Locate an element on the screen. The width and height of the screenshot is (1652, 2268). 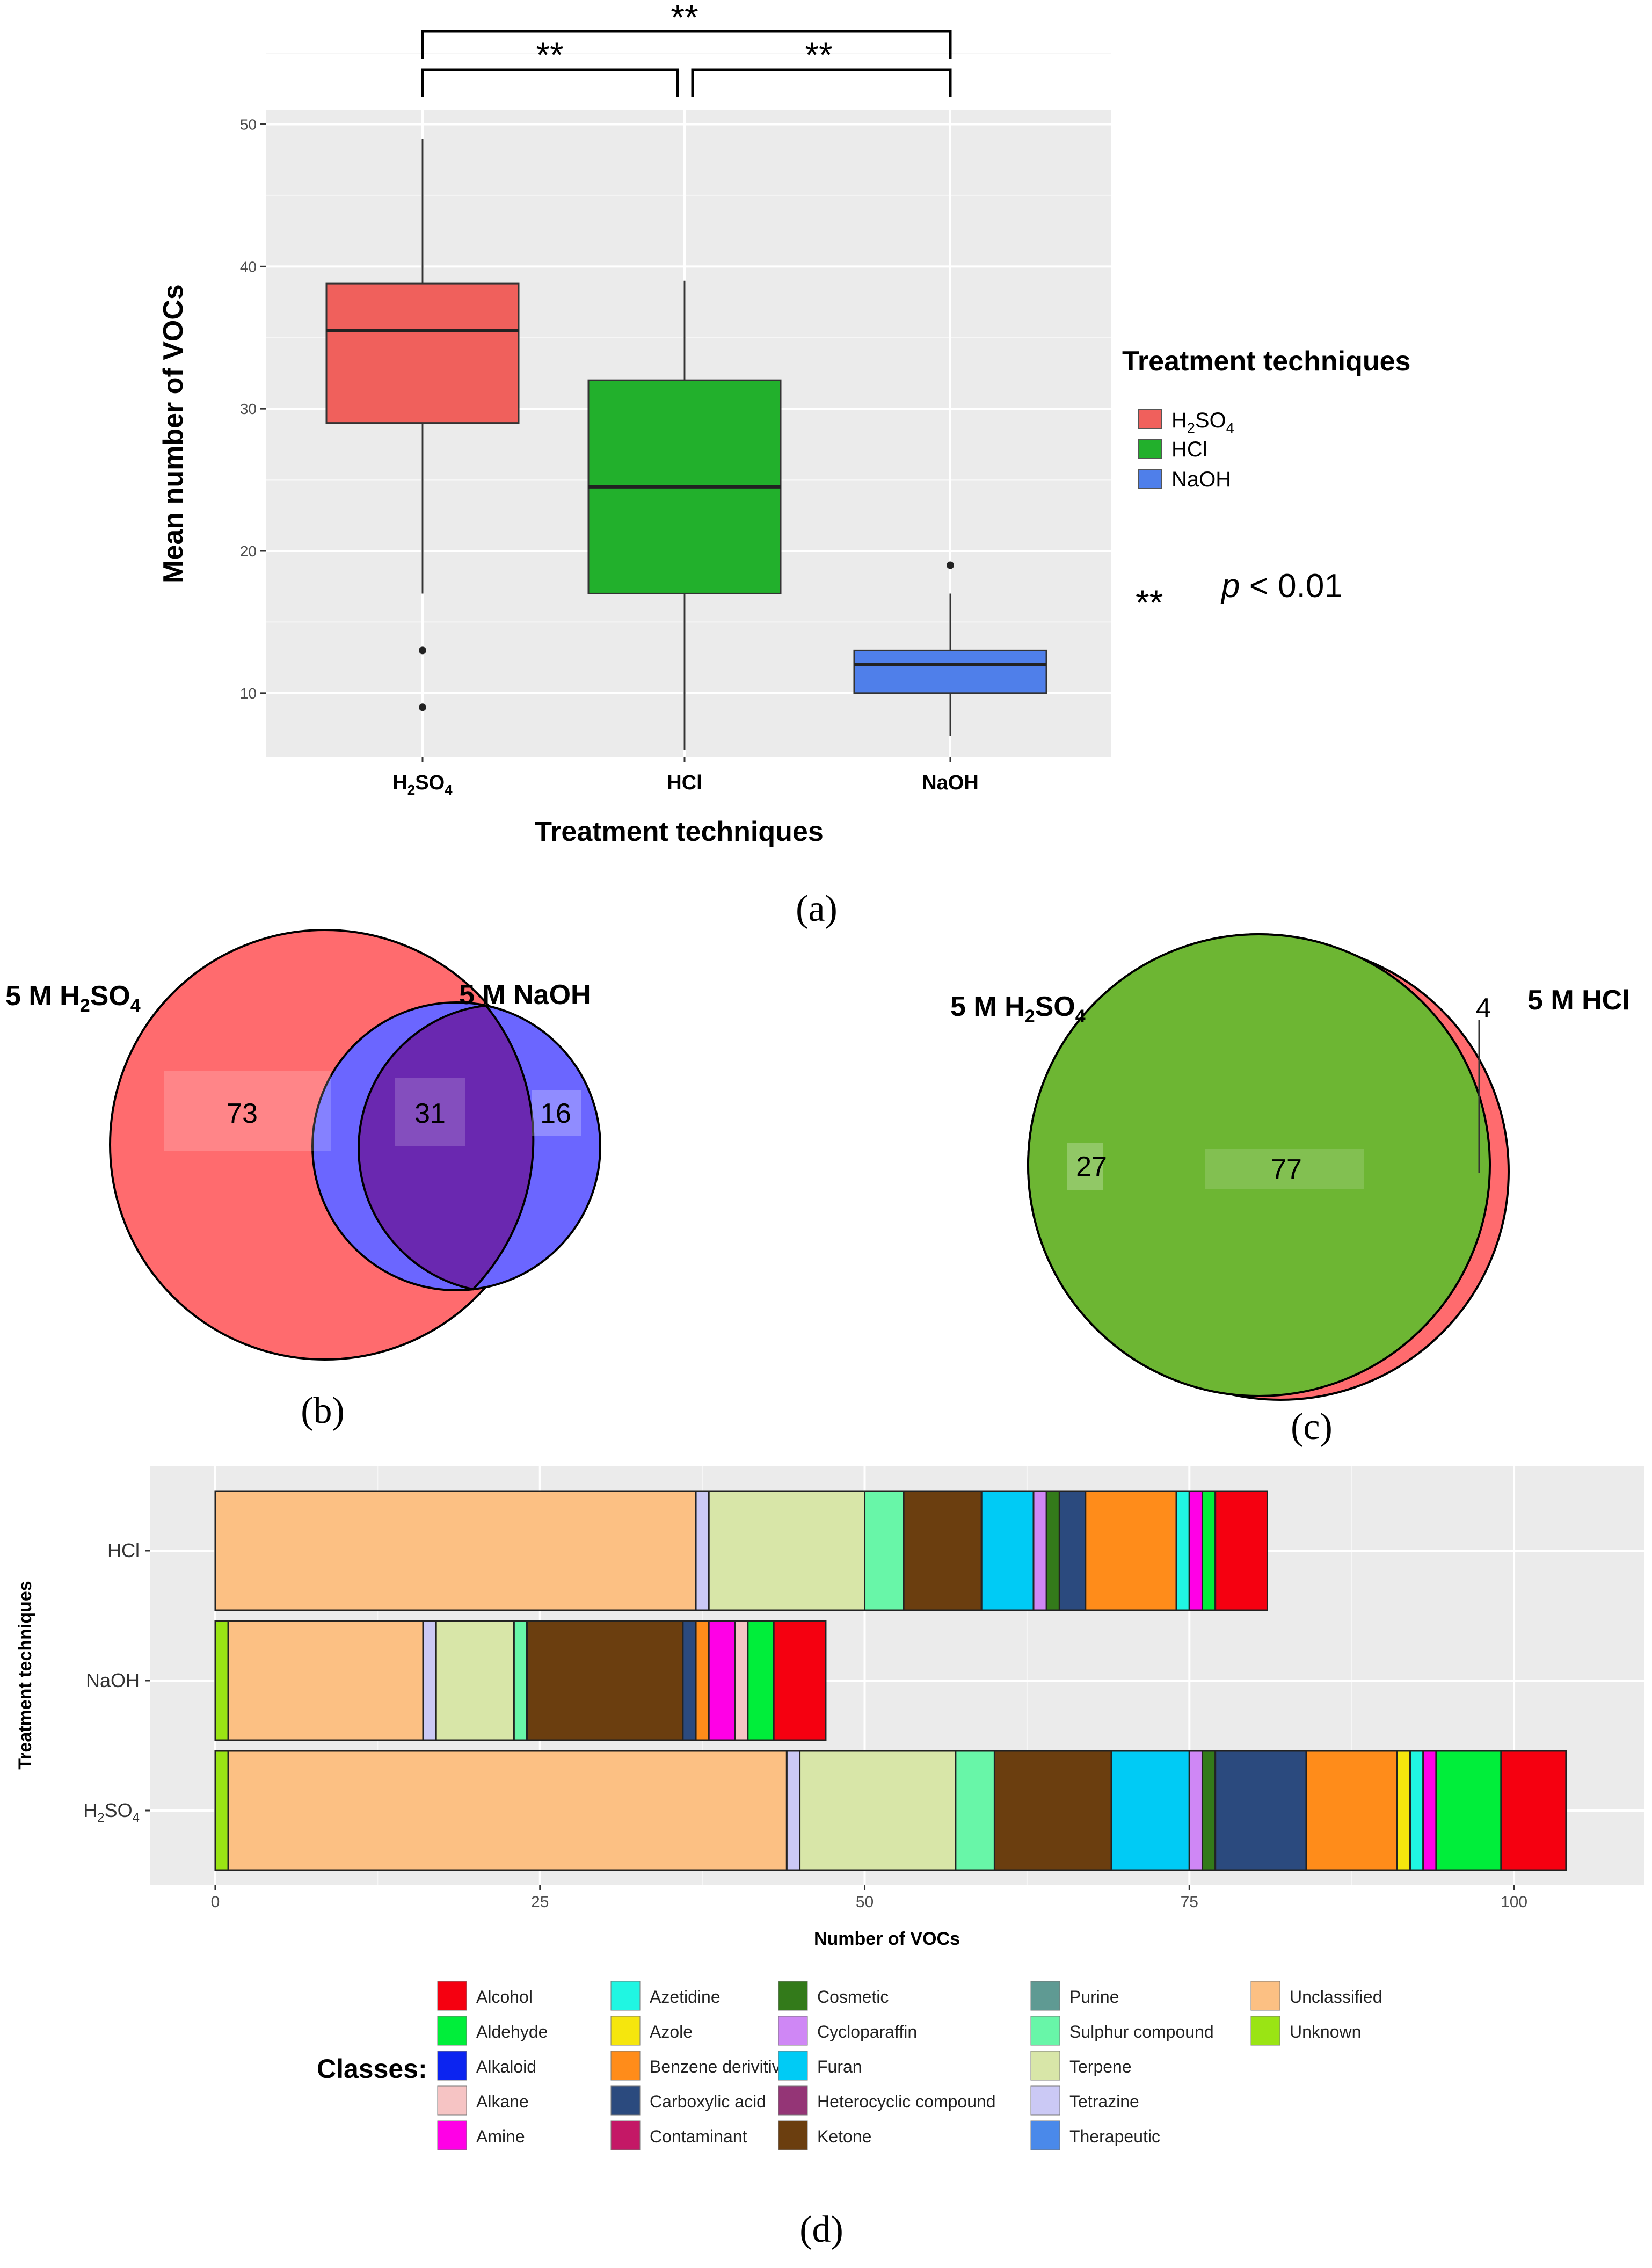
x-tick-label: 25 is located at coordinates (540, 1902).